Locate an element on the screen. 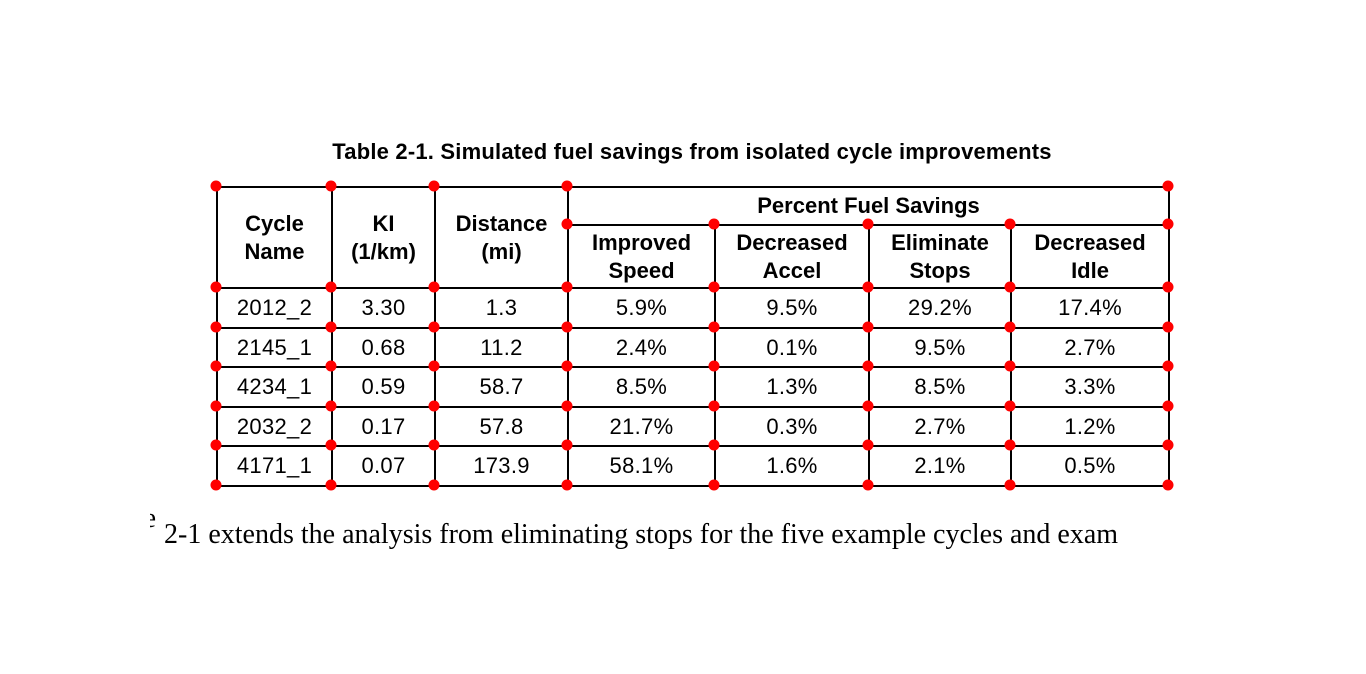  cell-improved-speed: 2.4% is located at coordinates (641, 347).